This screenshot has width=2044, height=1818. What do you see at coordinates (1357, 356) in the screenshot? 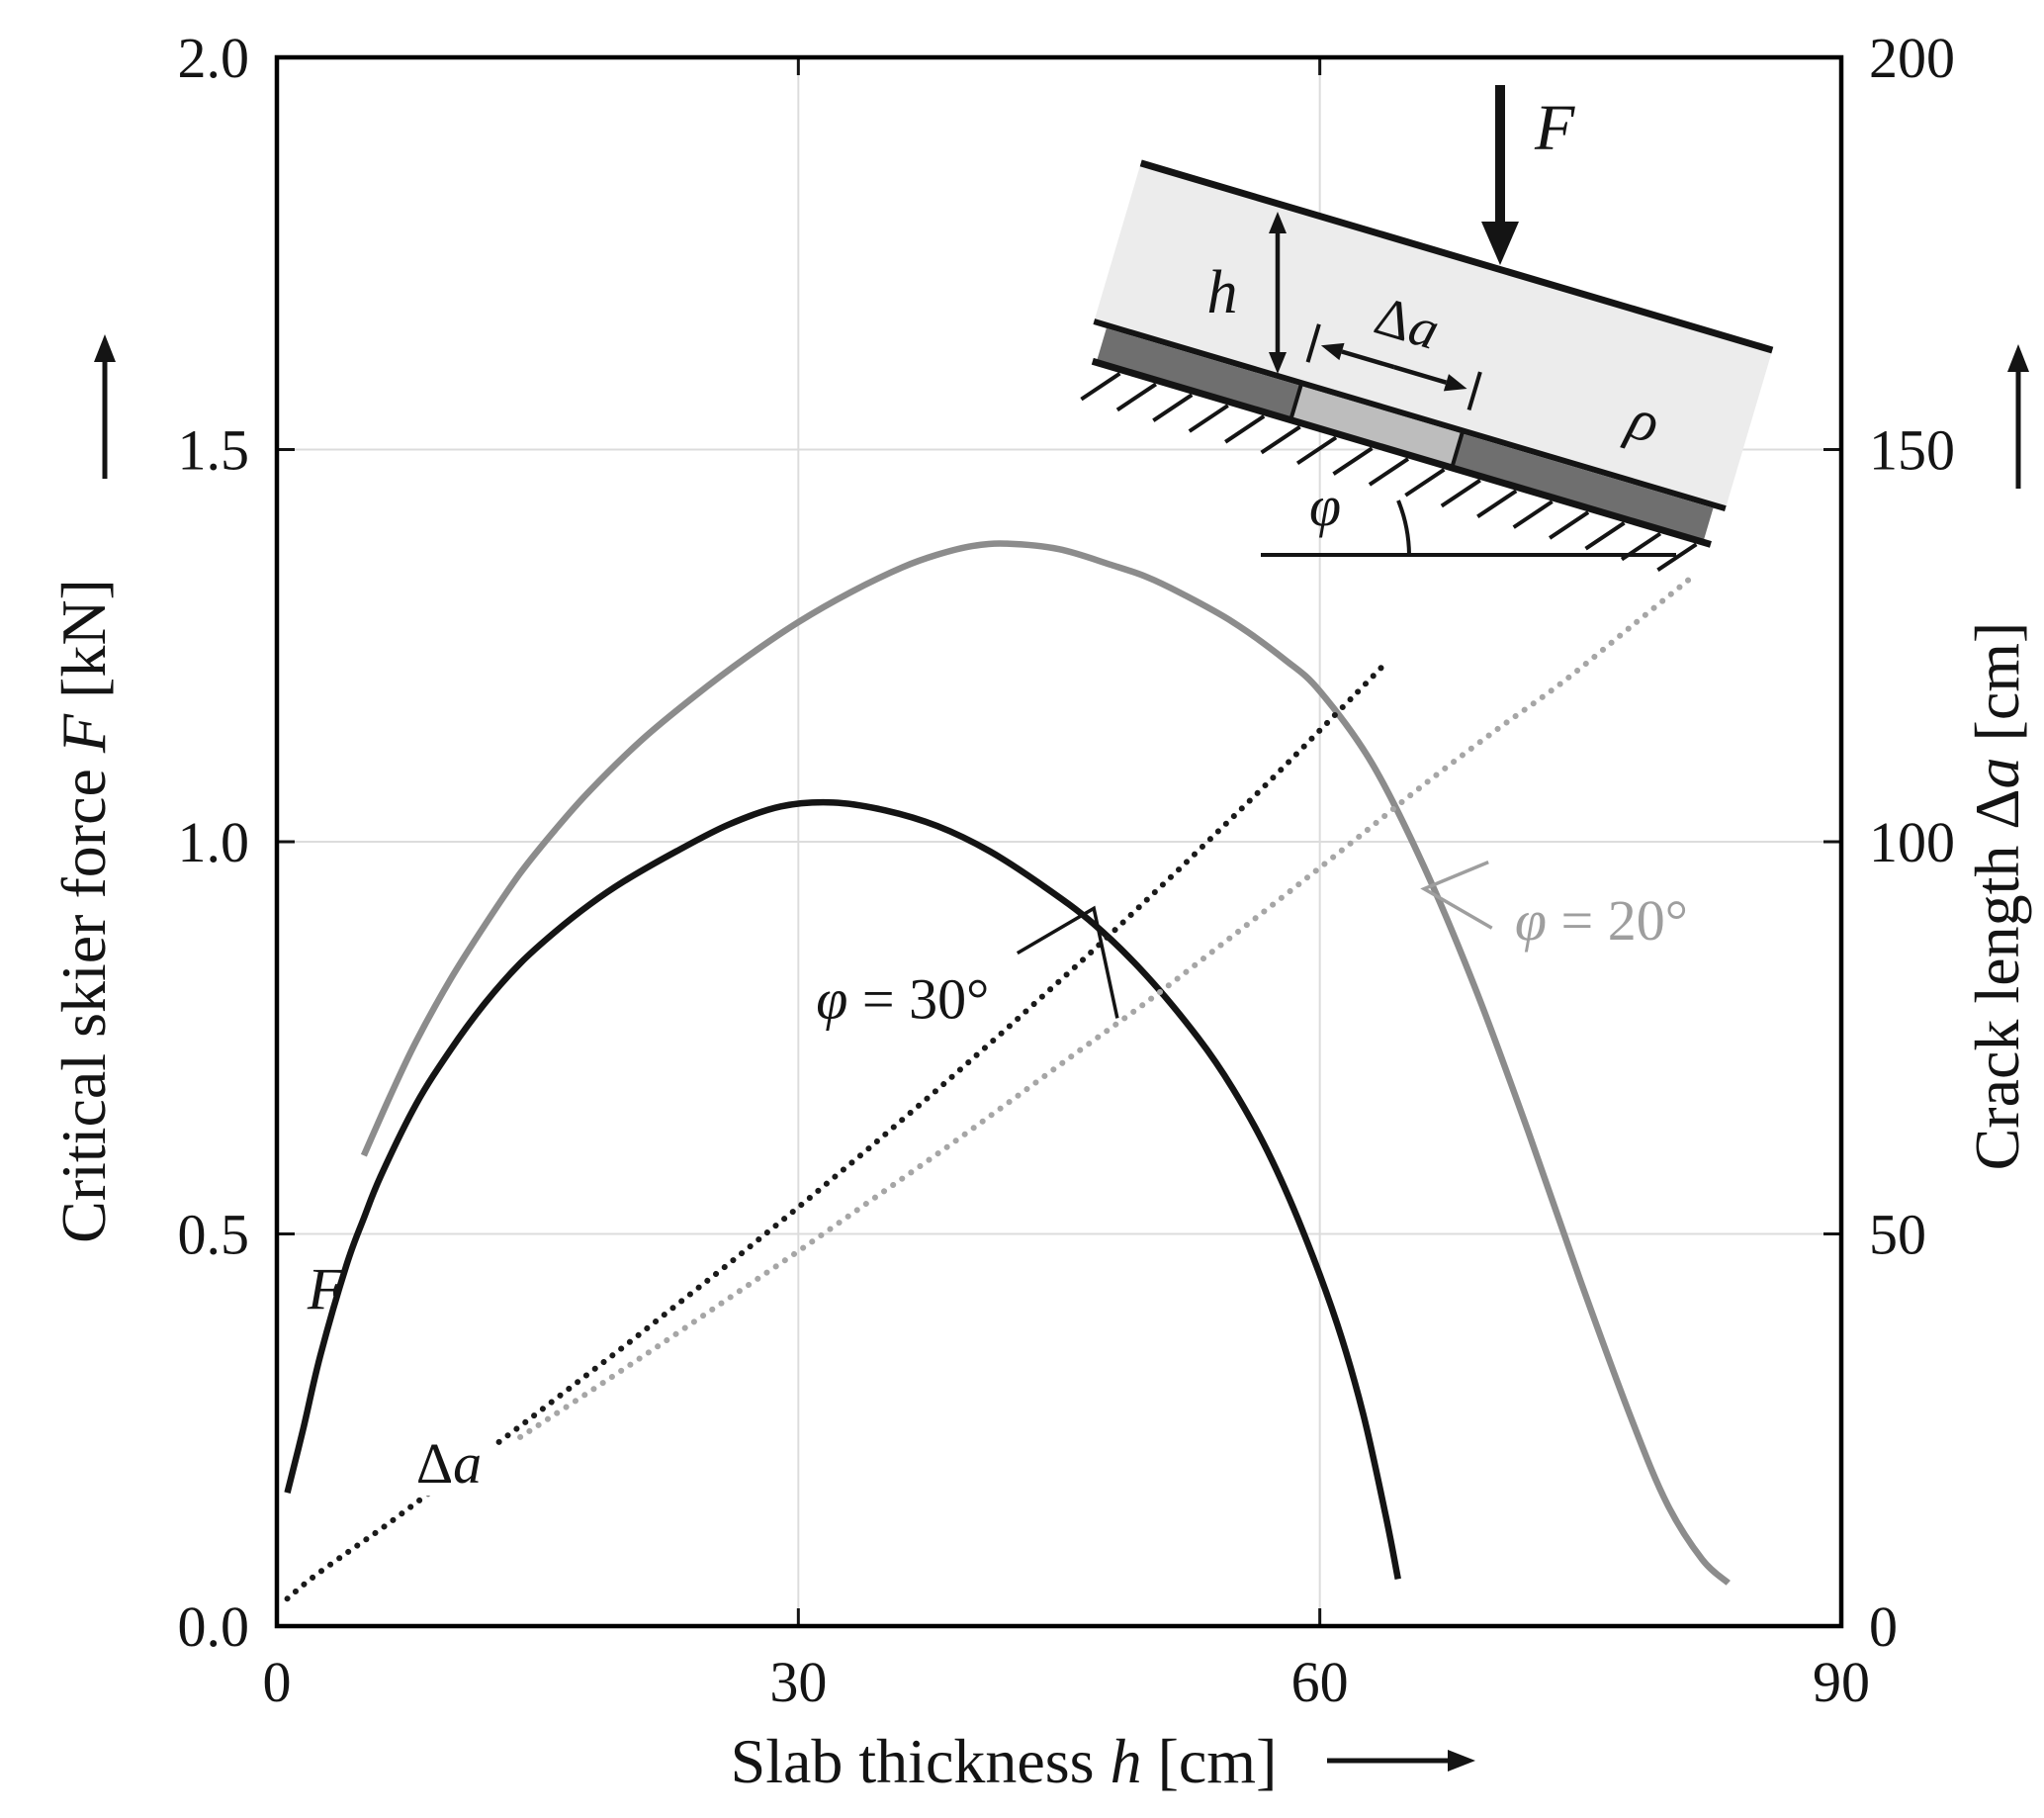
I see `inset-crack-arrow-left` at bounding box center [1357, 356].